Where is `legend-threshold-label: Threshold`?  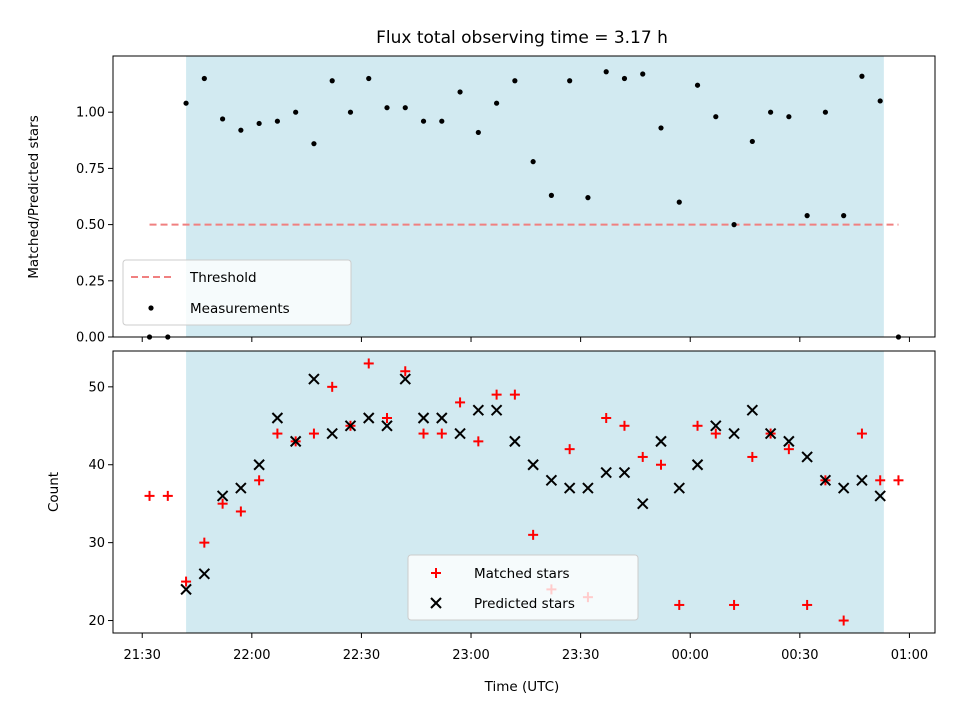 legend-threshold-label: Threshold is located at coordinates (223, 278).